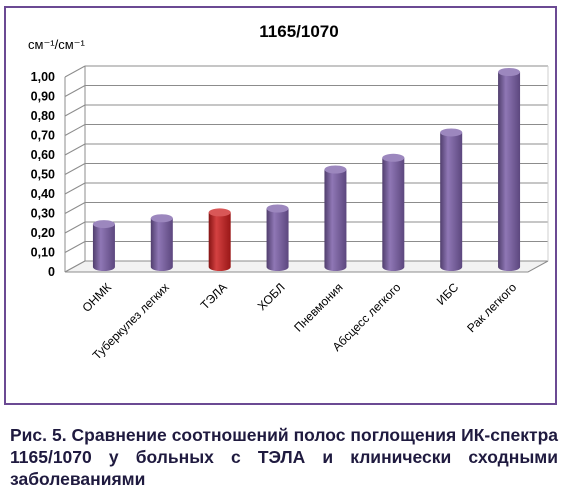  Describe the element at coordinates (271, 296) in the screenshot. I see `x-tick-label: ХОБЛ` at that location.